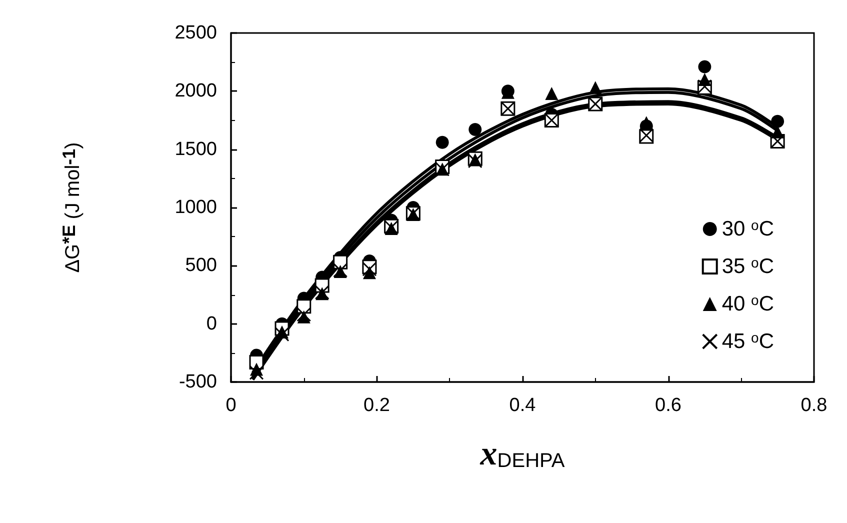  What do you see at coordinates (668, 405) in the screenshot?
I see `x-tick-label: 0.6` at bounding box center [668, 405].